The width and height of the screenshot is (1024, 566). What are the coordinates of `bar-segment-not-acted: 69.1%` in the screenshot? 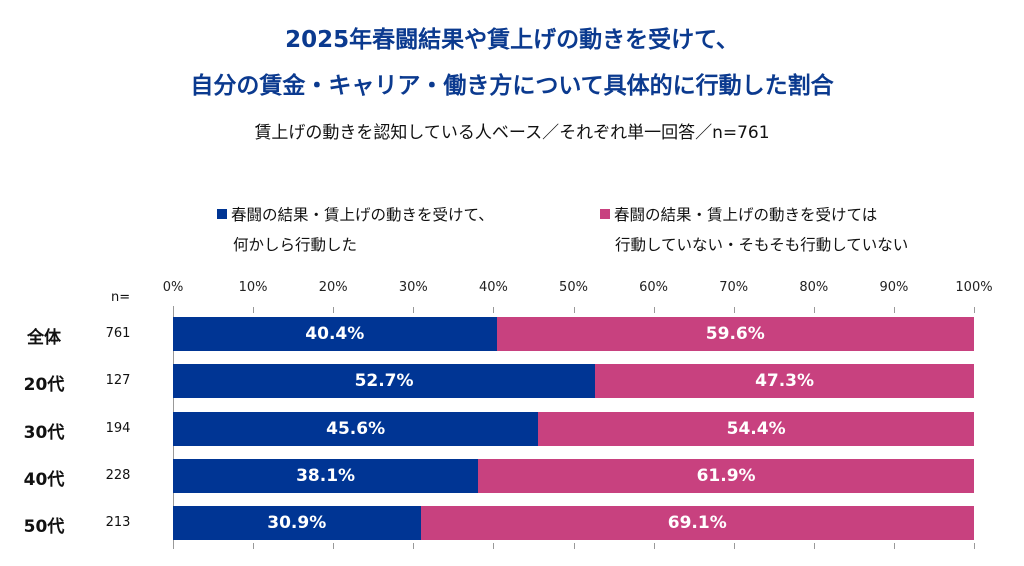 It's located at (697, 523).